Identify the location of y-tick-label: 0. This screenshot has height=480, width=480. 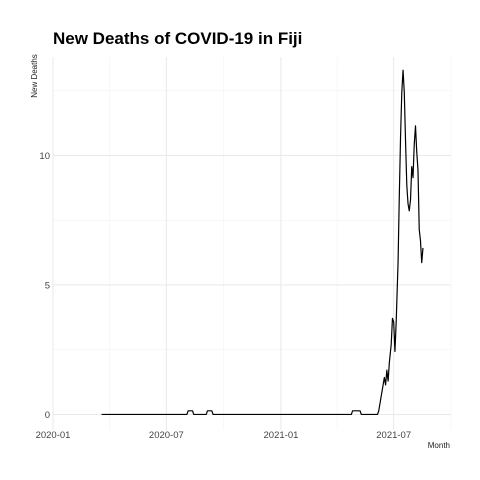
(47, 415).